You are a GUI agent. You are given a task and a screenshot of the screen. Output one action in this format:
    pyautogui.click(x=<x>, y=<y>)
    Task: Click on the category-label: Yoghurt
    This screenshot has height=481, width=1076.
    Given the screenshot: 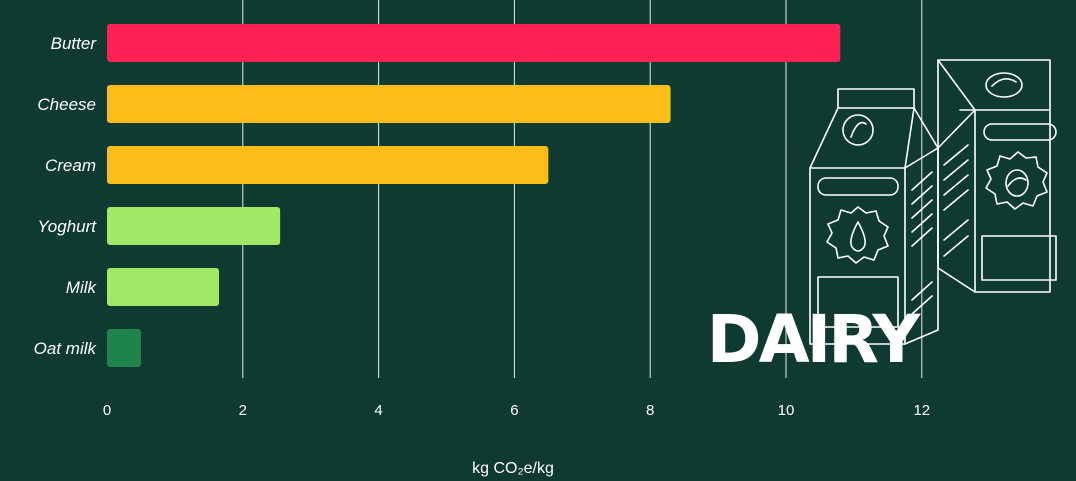 What is the action you would take?
    pyautogui.click(x=67, y=226)
    